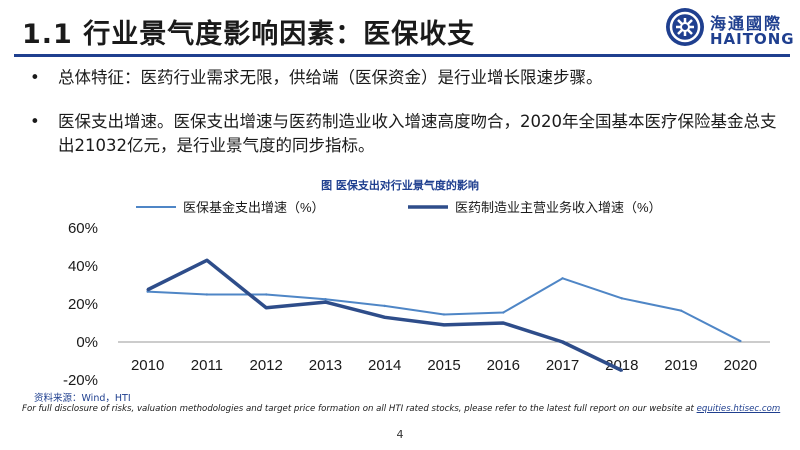  I want to click on x-tick-label: 2020, so click(740, 365).